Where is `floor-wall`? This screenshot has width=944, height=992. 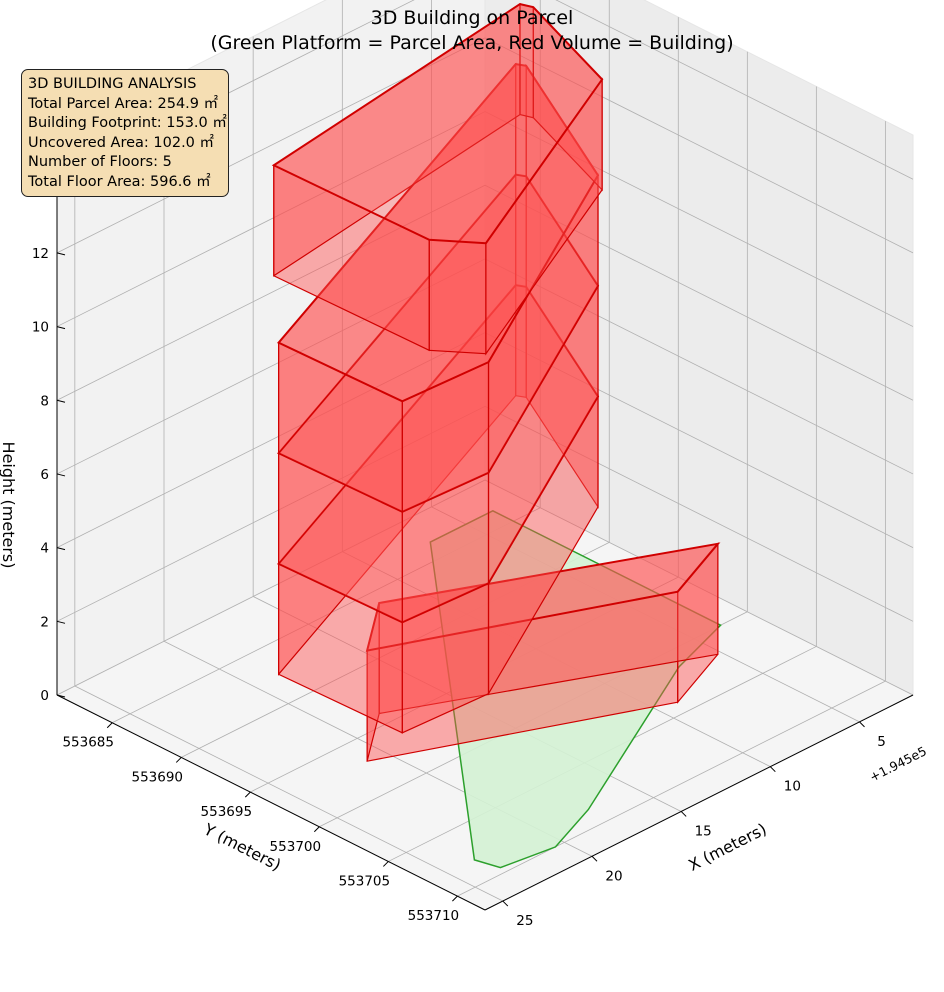
floor-wall is located at coordinates (457, 297).